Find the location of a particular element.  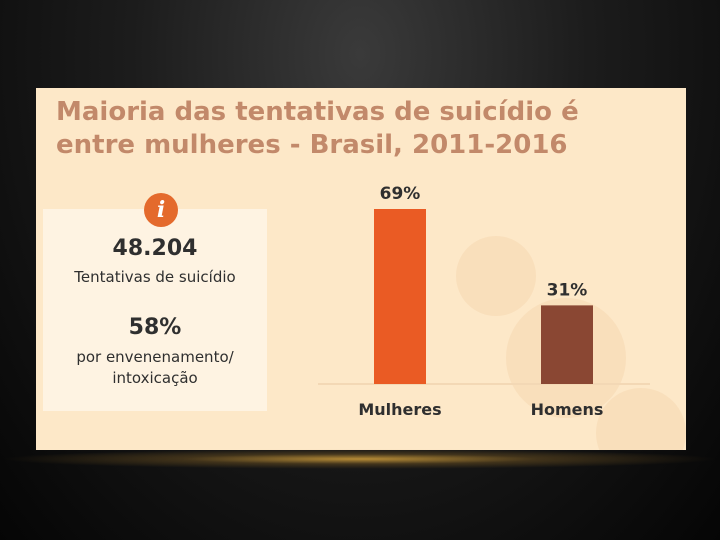

bar-homens is located at coordinates (567, 344).